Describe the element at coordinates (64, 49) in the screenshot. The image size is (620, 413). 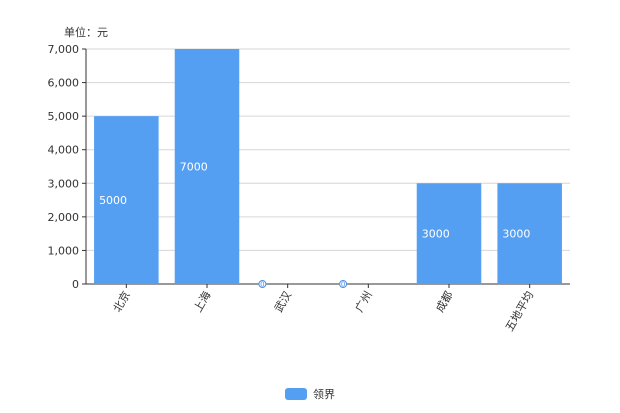
I see `y-tick-label: 7,000` at that location.